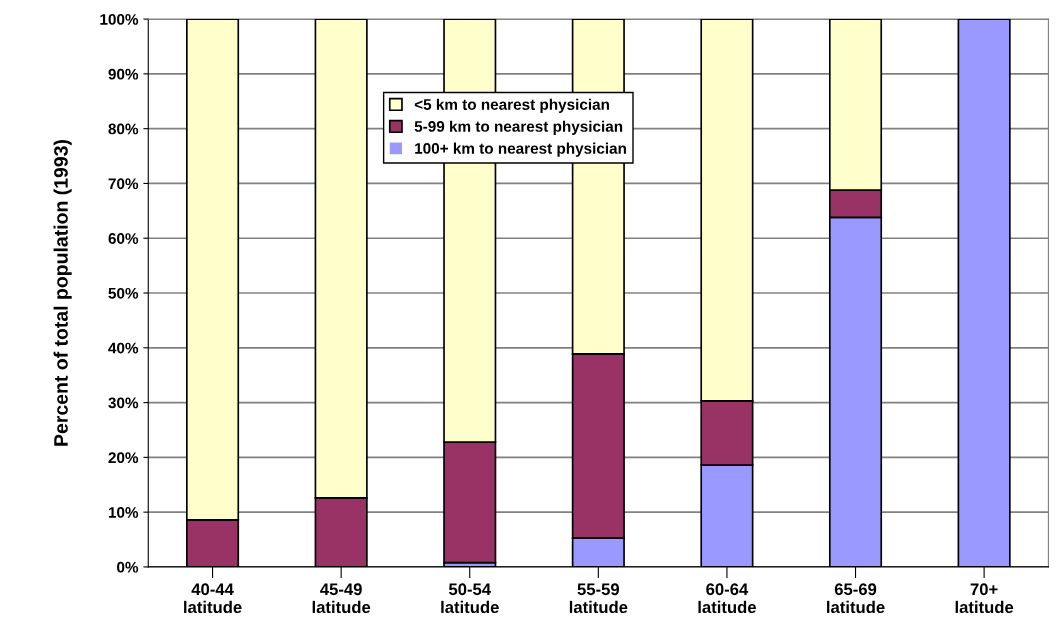 This screenshot has width=1059, height=637. I want to click on x-tick-label: 65-69 latitude, so click(856, 598).